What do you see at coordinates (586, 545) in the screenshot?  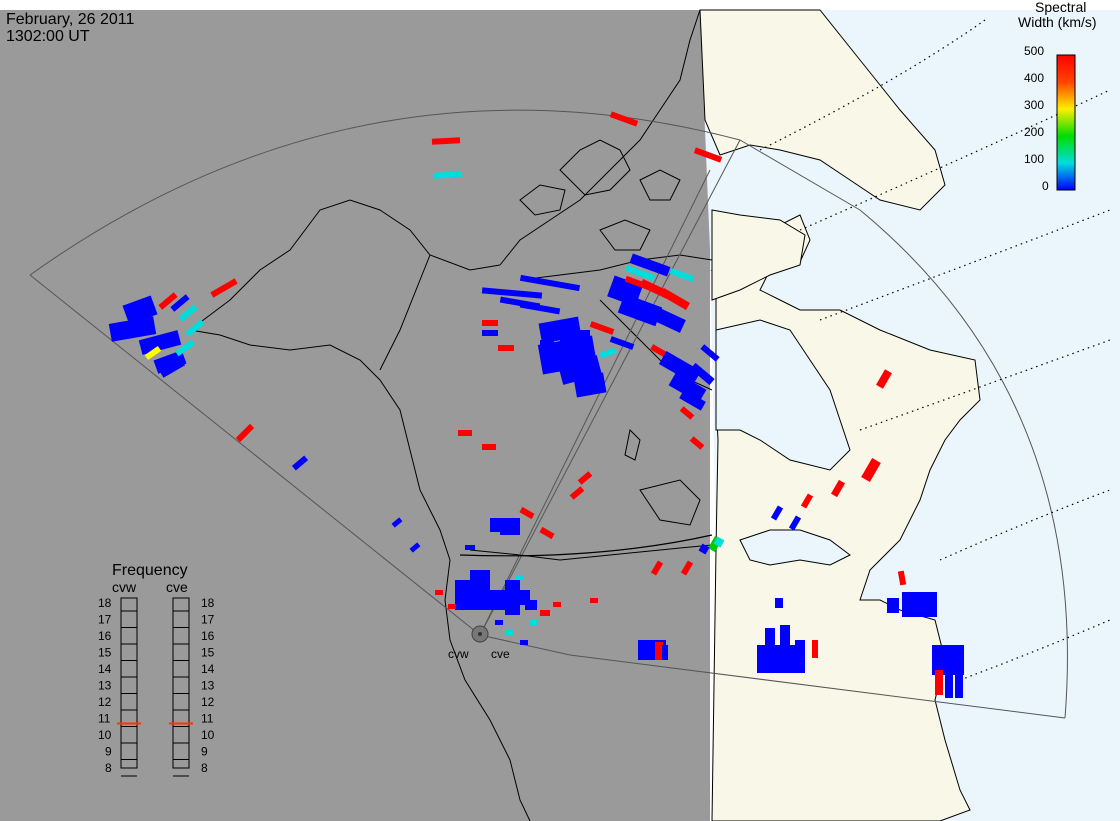 I see `latitude-line-night` at bounding box center [586, 545].